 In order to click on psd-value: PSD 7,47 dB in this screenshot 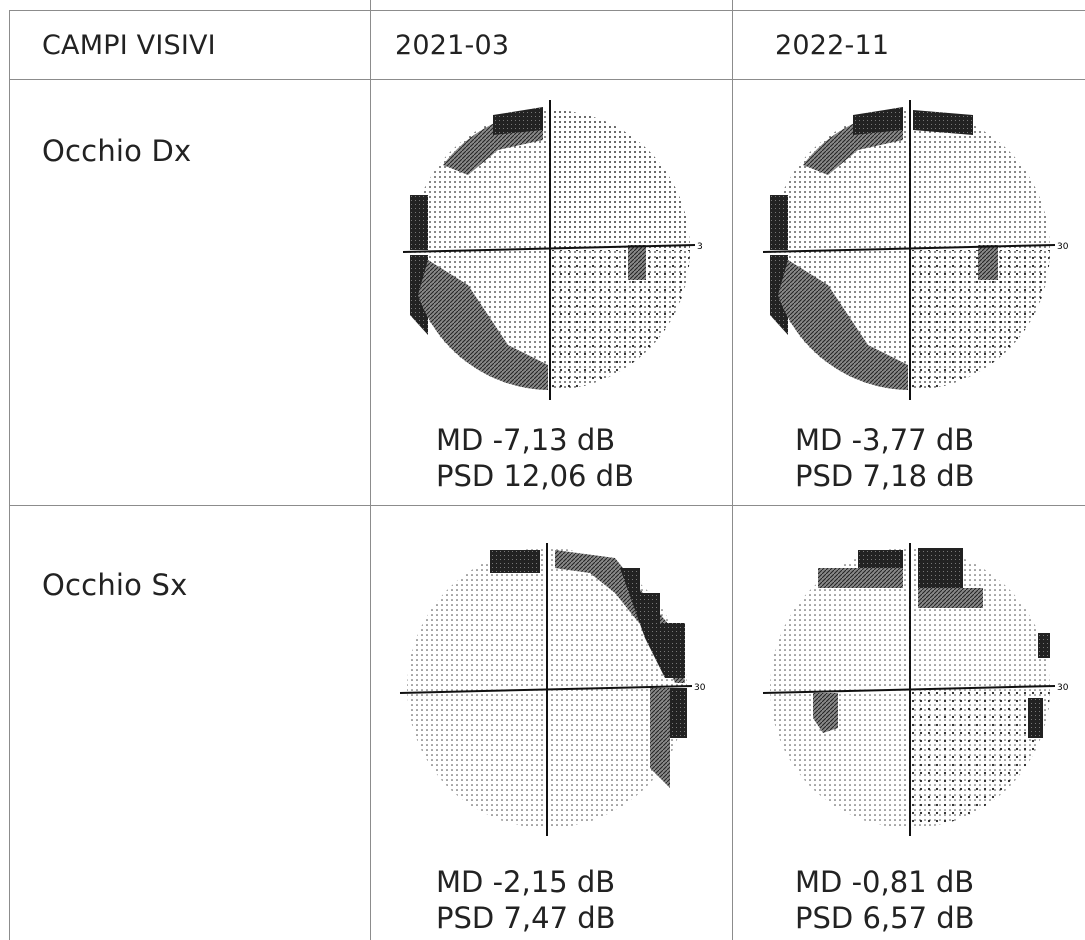, I will do `click(526, 918)`.